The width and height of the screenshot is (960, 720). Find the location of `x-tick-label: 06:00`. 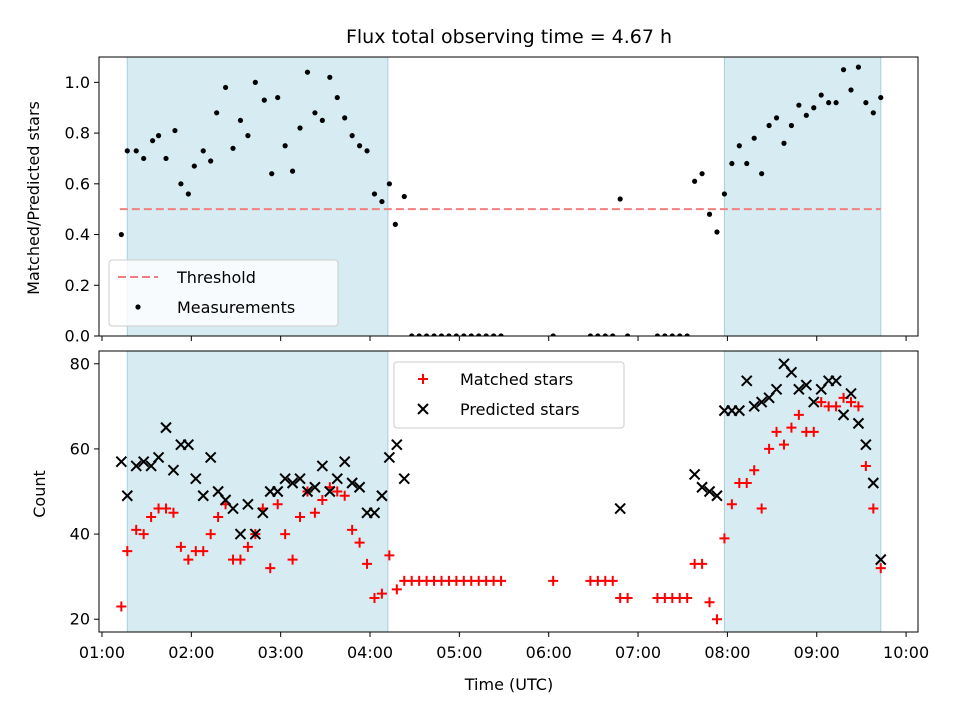

x-tick-label: 06:00 is located at coordinates (549, 652).